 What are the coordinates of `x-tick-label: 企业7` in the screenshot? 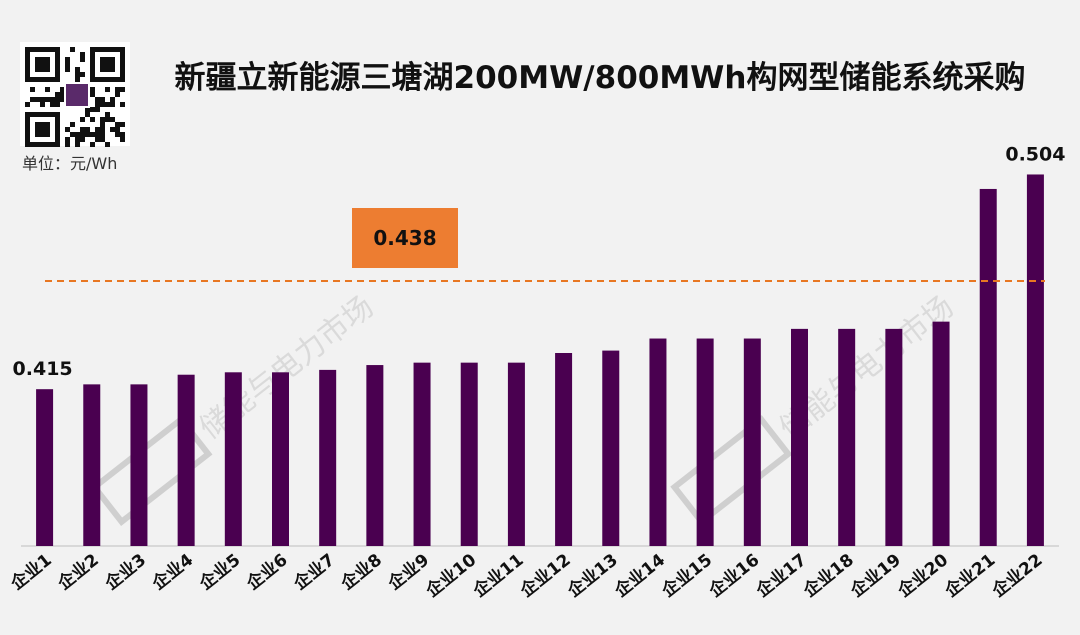 It's located at (314, 571).